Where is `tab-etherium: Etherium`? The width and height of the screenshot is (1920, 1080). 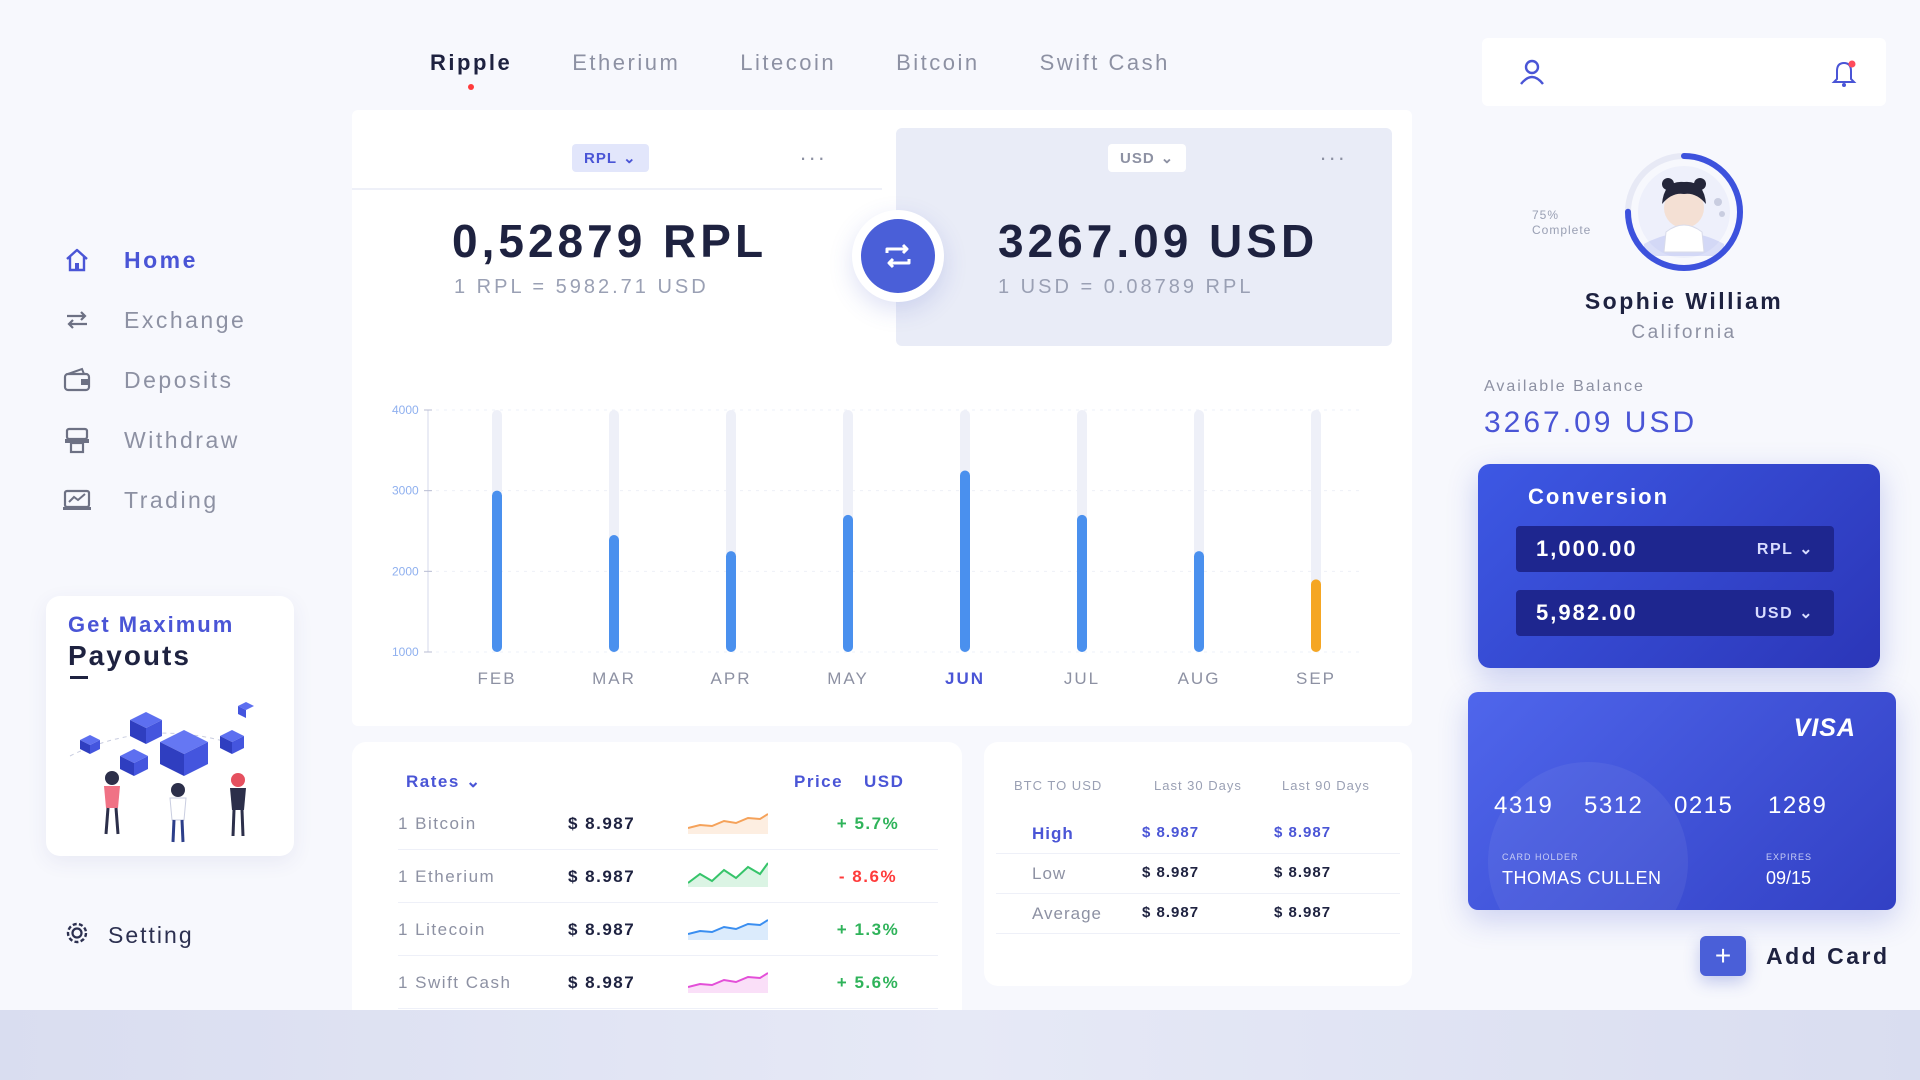 tab-etherium: Etherium is located at coordinates (626, 62).